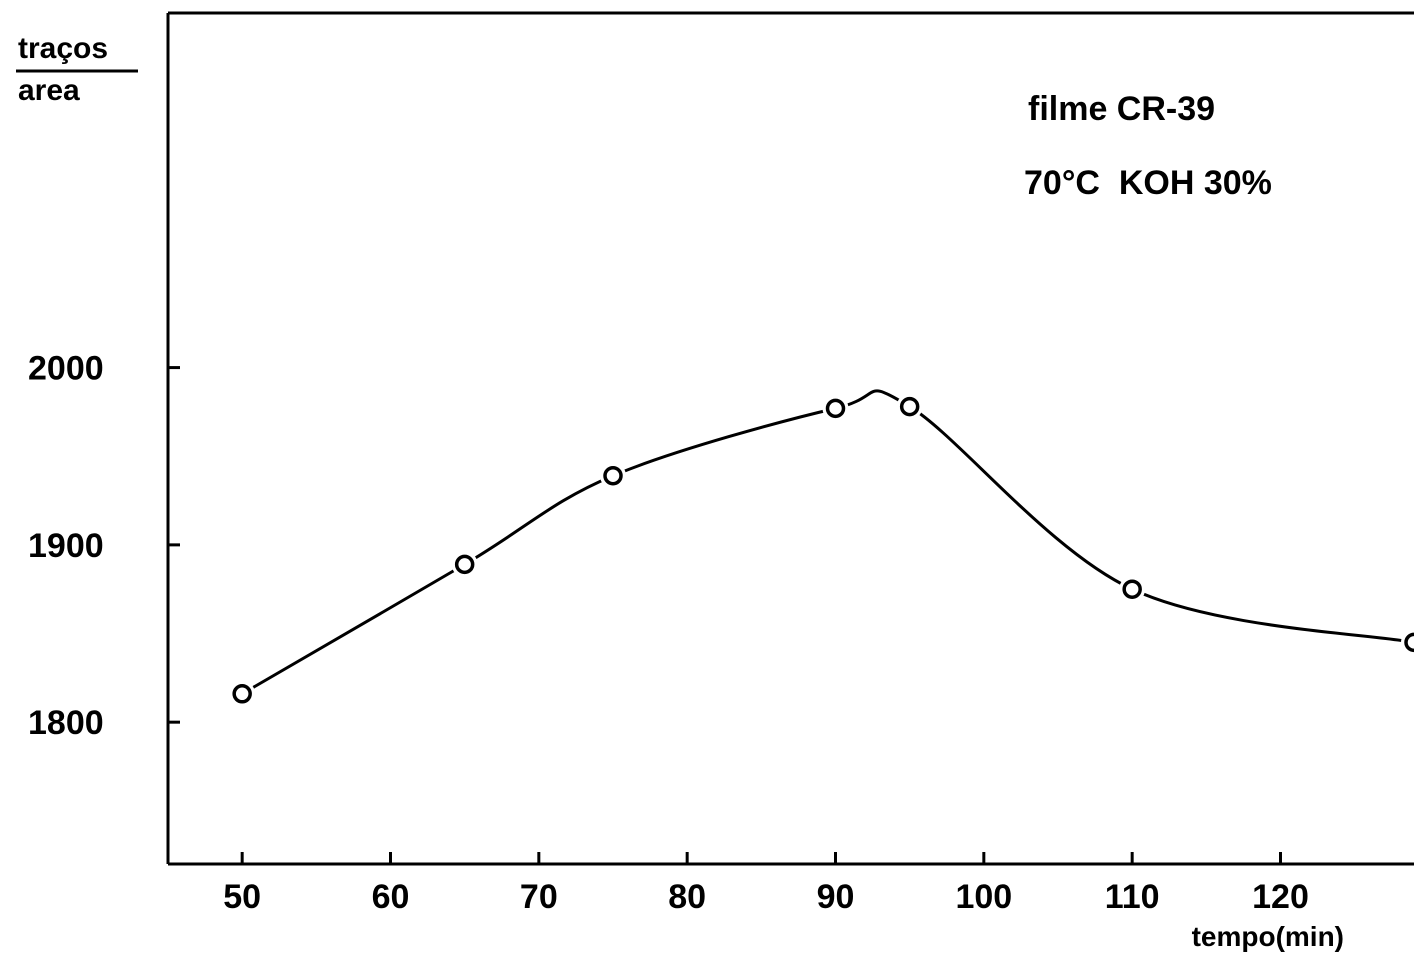  I want to click on y-ticks: 1800 1900 2000, so click(104, 546).